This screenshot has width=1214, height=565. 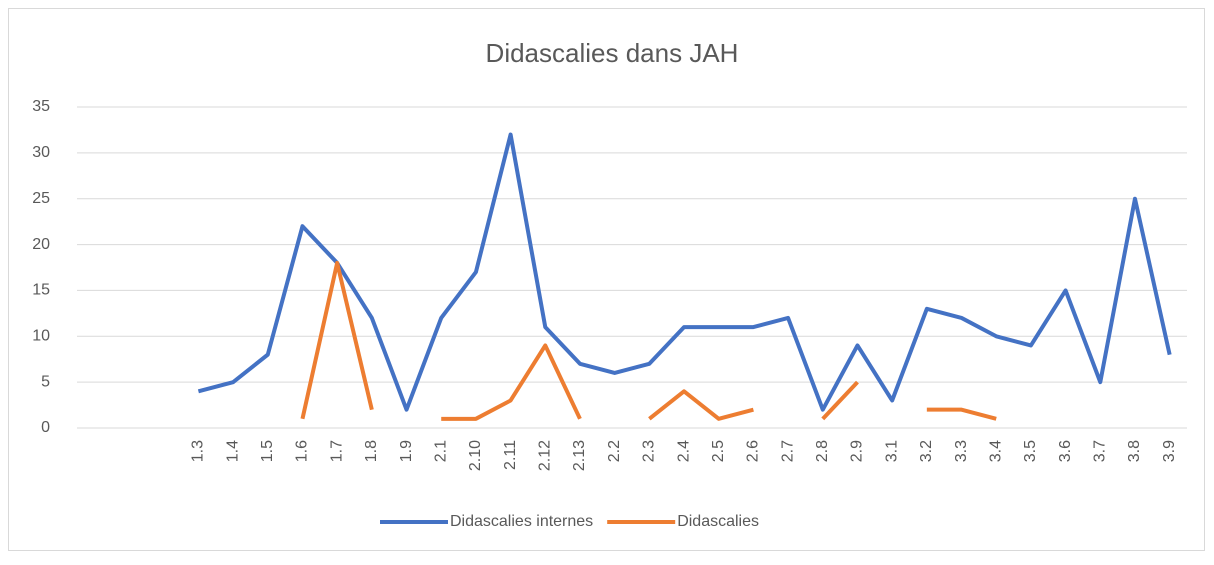 What do you see at coordinates (857, 451) in the screenshot?
I see `x-tick-label: 2.9` at bounding box center [857, 451].